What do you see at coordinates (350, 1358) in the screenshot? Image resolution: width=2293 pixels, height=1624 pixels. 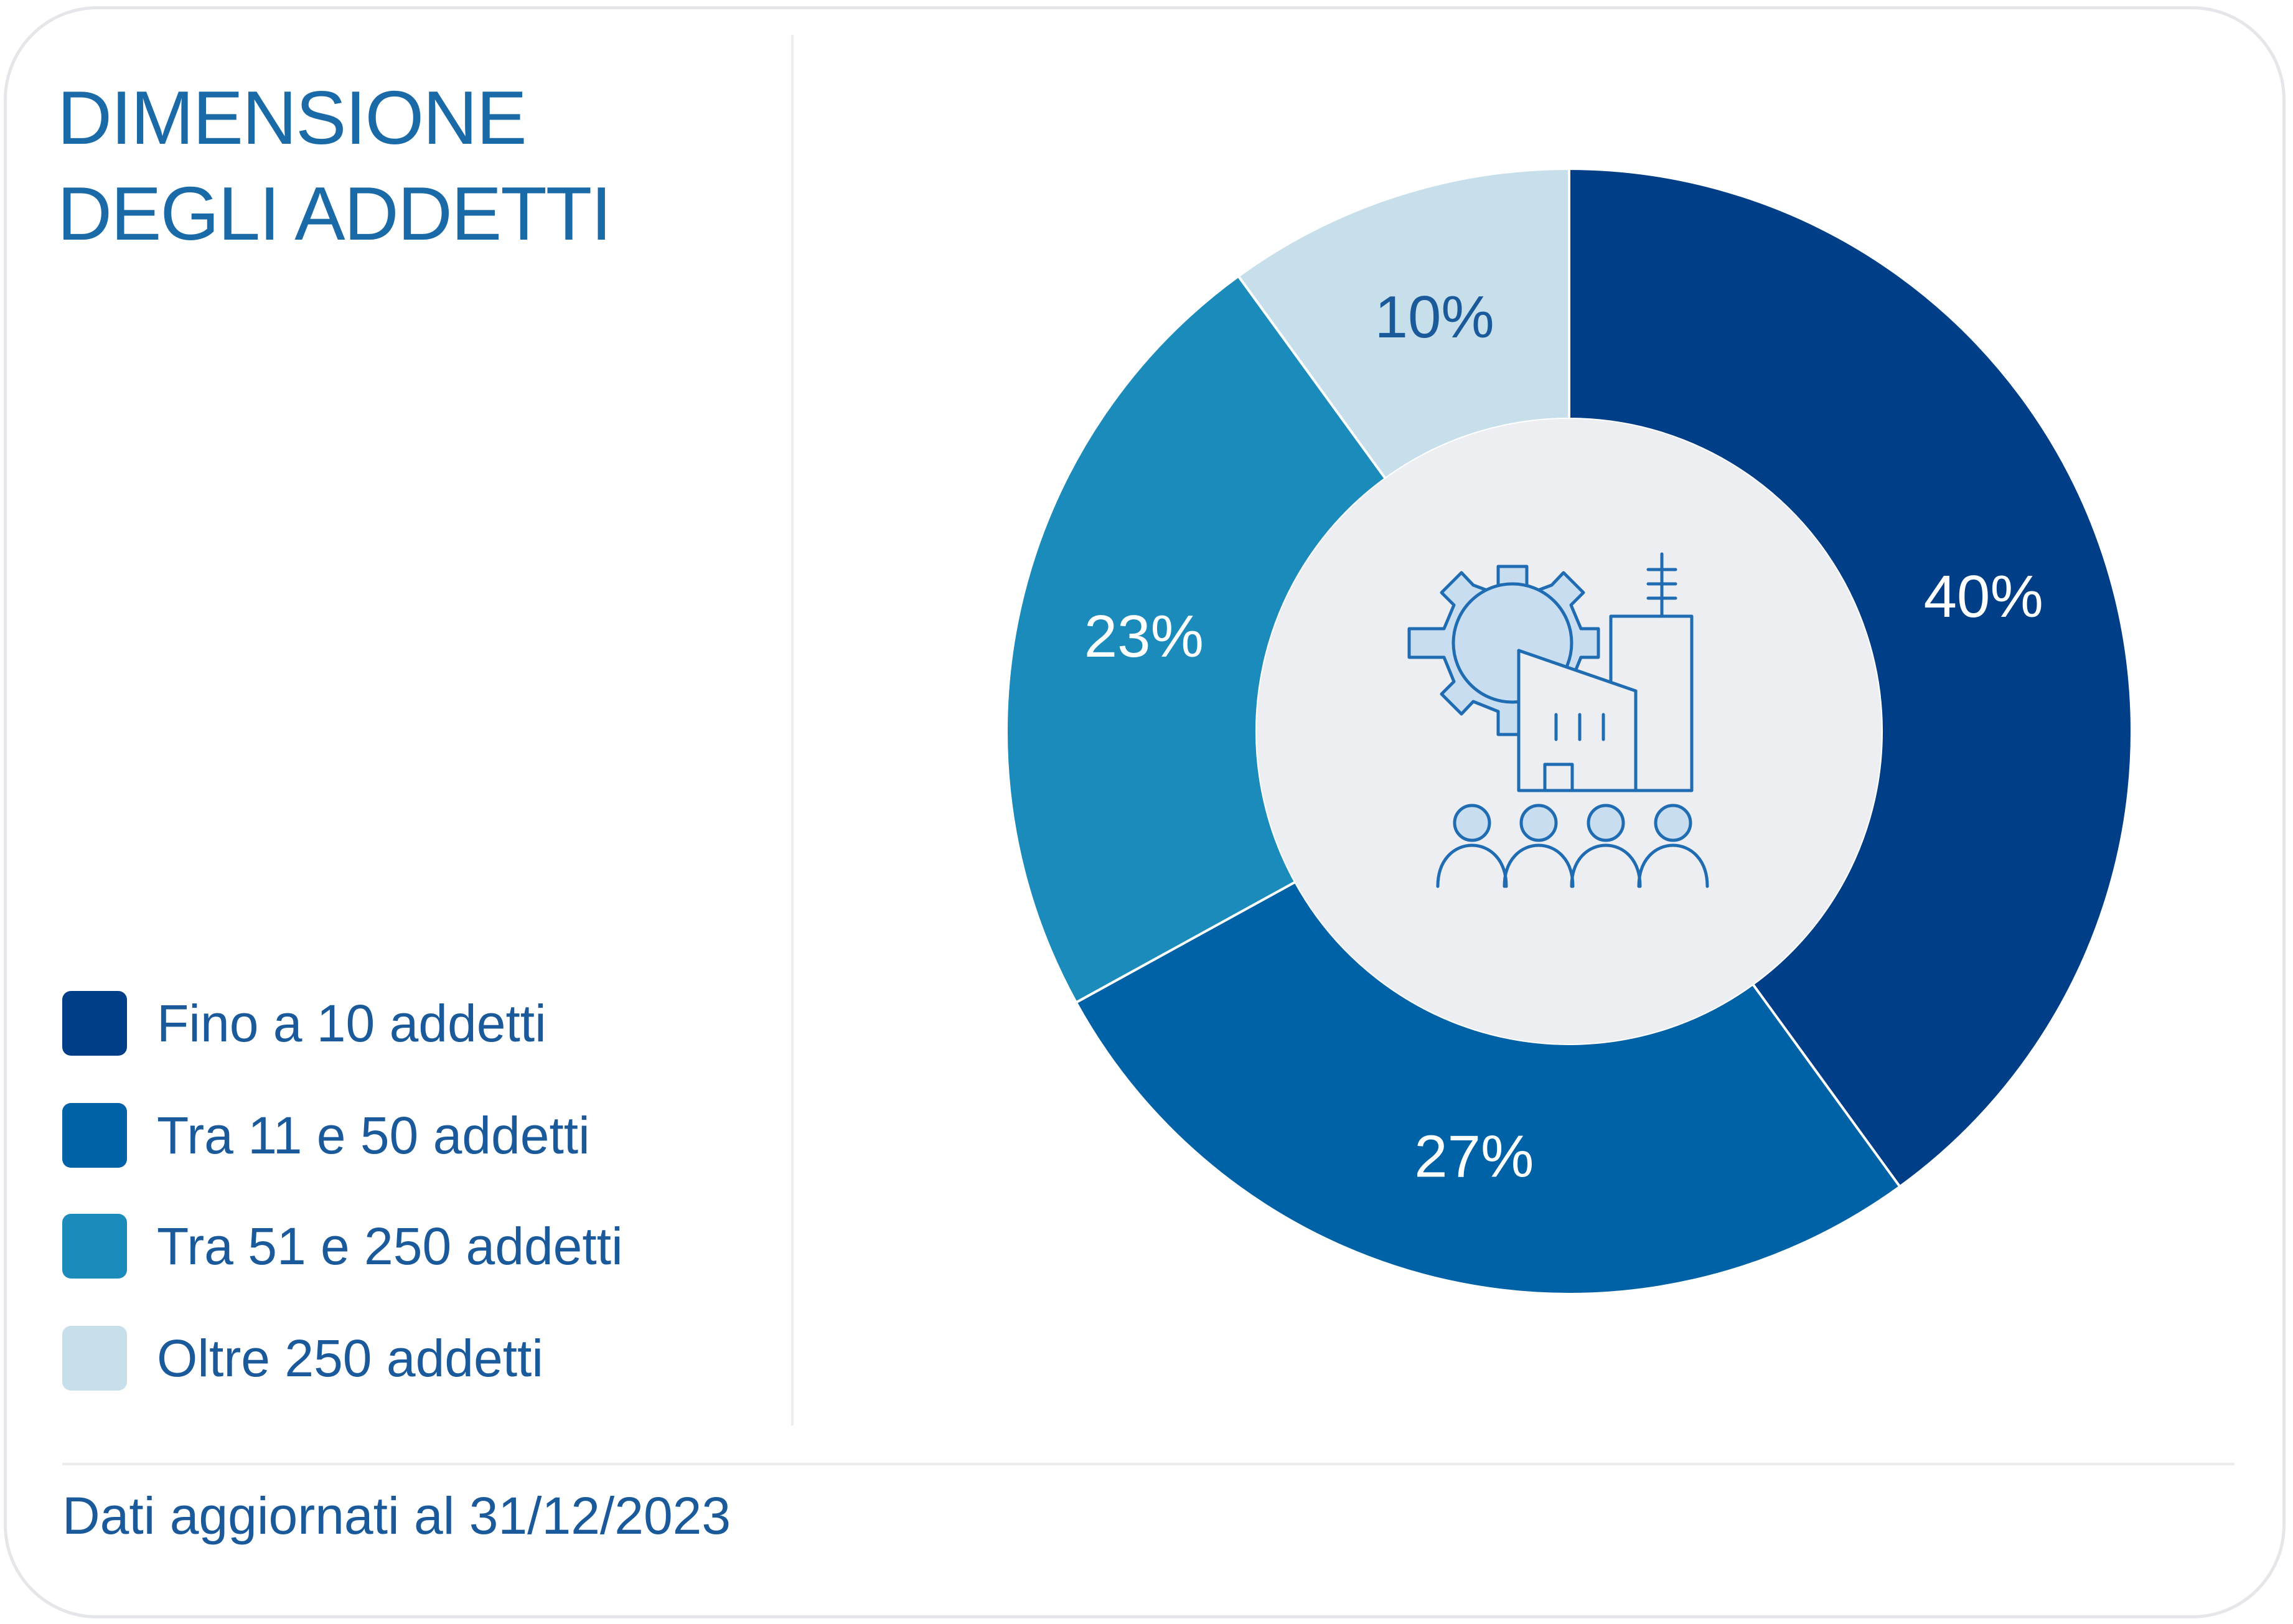 I see `legend-label: Oltre 250 addetti` at bounding box center [350, 1358].